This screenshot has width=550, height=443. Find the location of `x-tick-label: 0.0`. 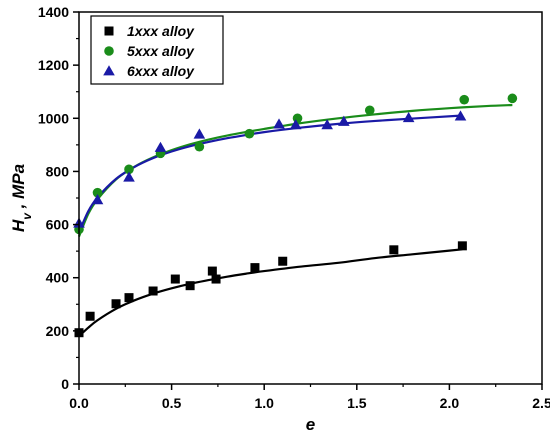

x-tick-label: 0.0 is located at coordinates (79, 403).